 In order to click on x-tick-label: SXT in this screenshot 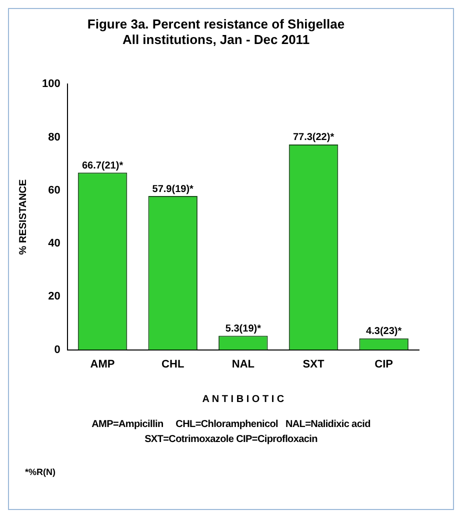, I will do `click(313, 364)`.